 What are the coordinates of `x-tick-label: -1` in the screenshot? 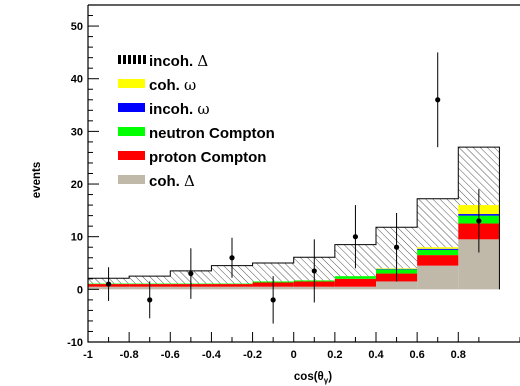 It's located at (88, 355).